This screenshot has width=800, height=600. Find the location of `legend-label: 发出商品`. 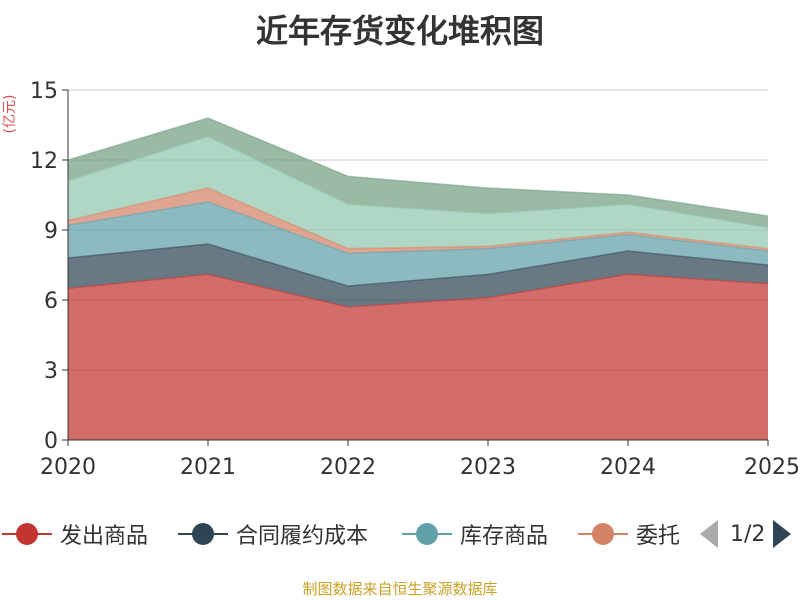

legend-label: 发出商品 is located at coordinates (104, 536).